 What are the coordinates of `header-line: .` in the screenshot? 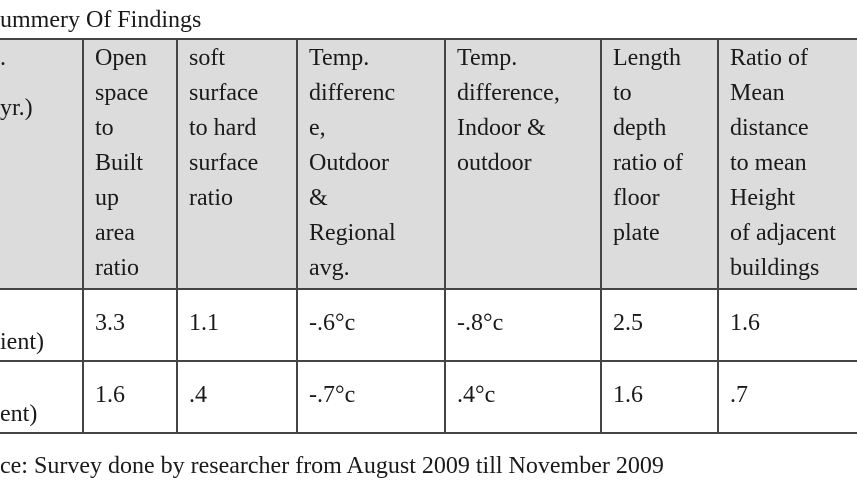 It's located at (3, 58).